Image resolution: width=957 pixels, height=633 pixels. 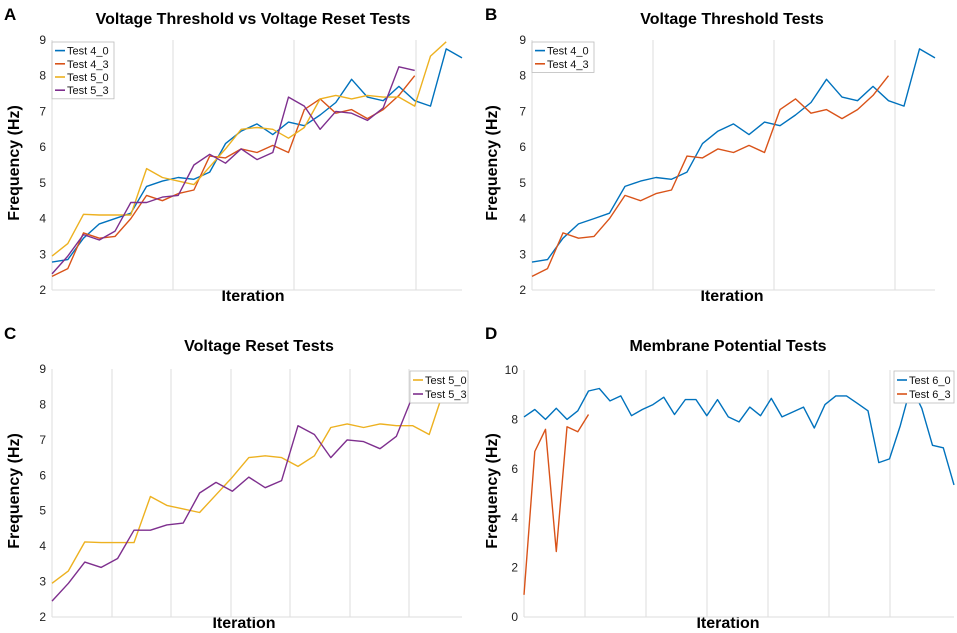 I want to click on panel-letter-c: C, so click(x=10, y=333).